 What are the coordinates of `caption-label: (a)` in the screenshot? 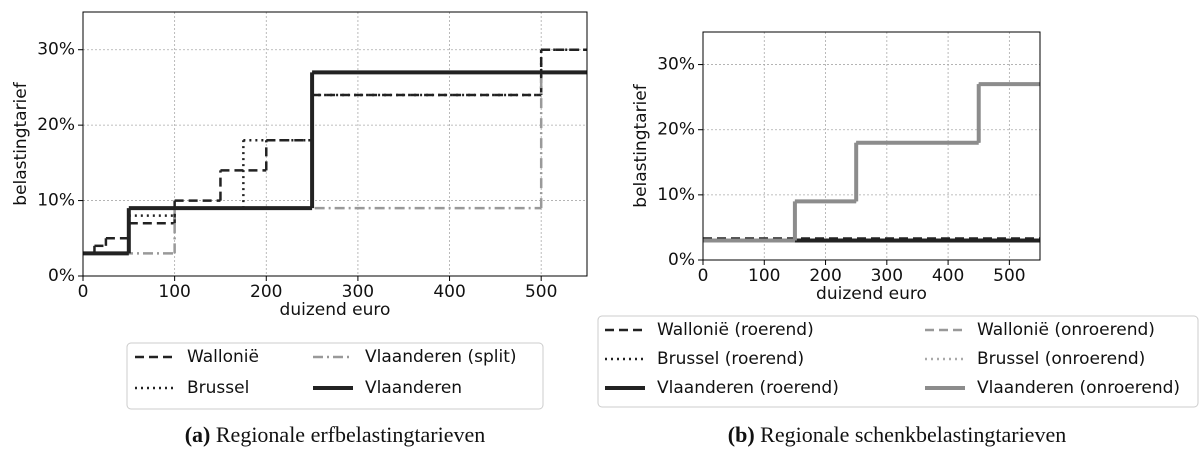 It's located at (198, 434).